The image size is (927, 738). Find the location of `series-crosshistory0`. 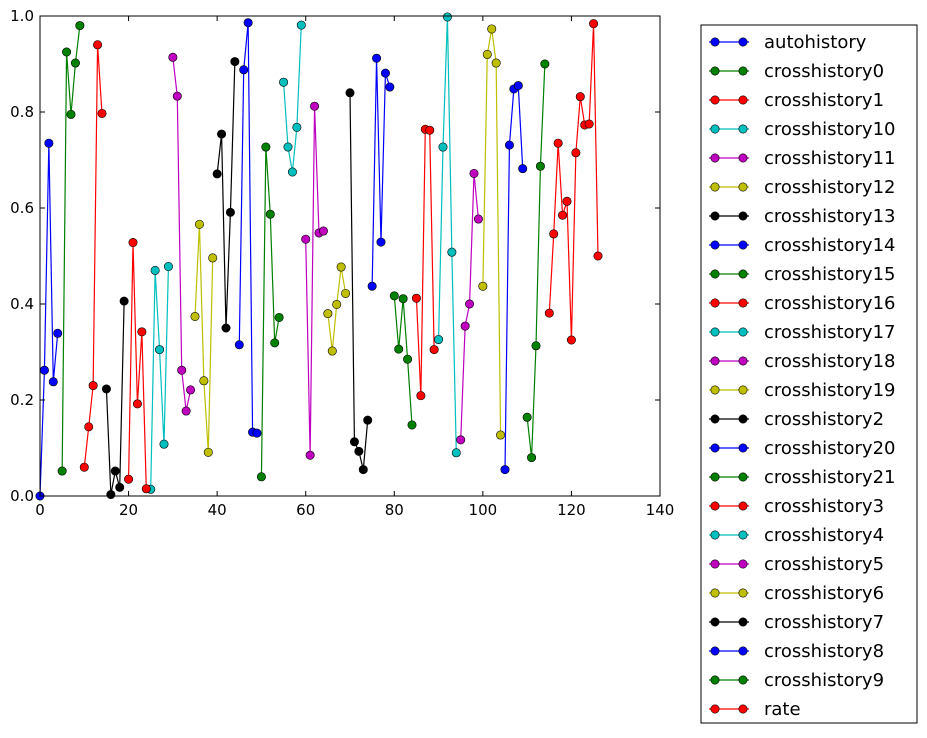

series-crosshistory0 is located at coordinates (71, 248).